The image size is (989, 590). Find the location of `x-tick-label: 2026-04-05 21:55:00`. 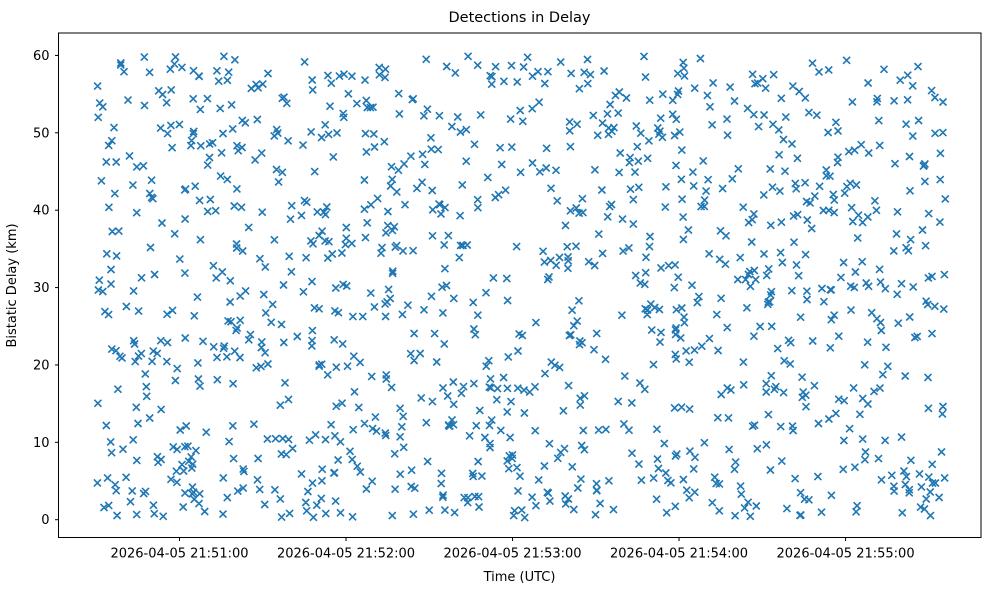

x-tick-label: 2026-04-05 21:55:00 is located at coordinates (846, 554).